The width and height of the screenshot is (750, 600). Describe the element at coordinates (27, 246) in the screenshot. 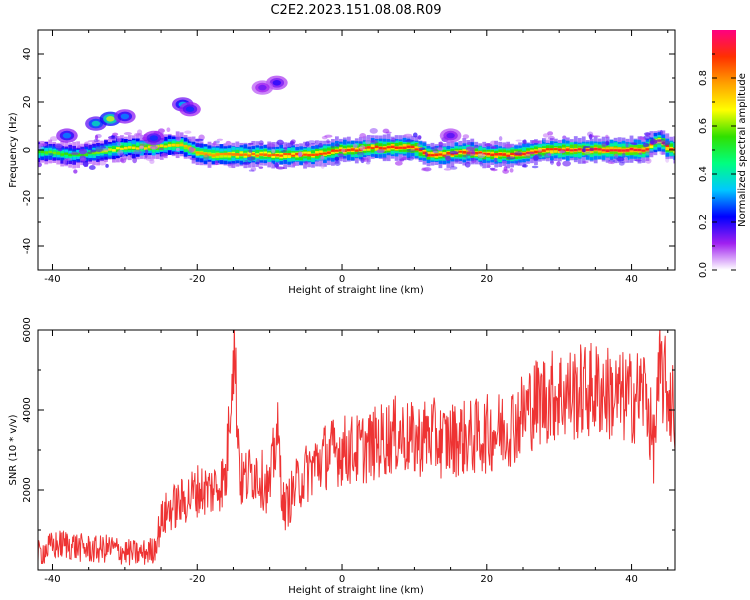

I see `y-tick-label: -40` at that location.